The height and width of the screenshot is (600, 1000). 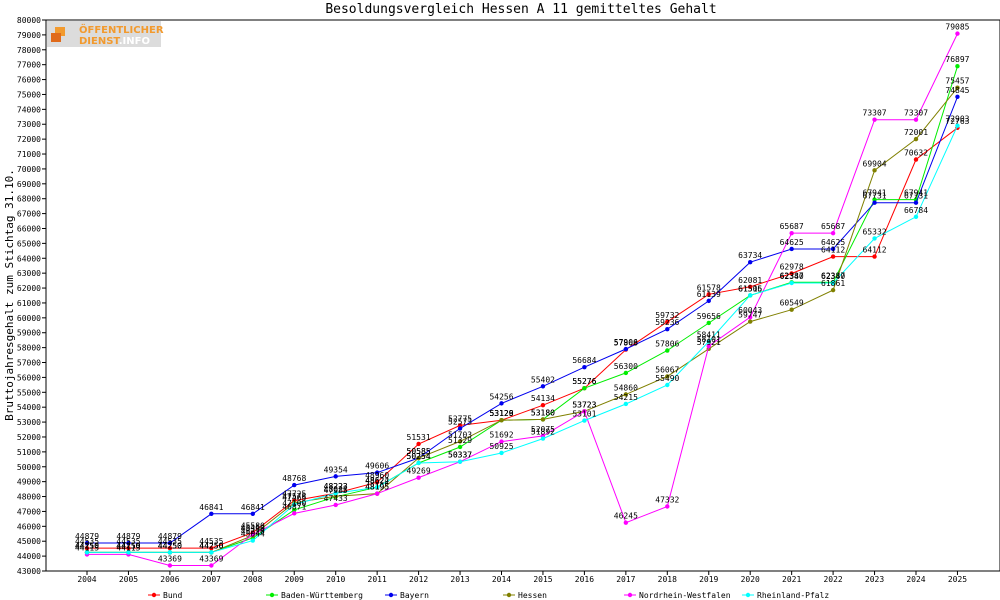 What do you see at coordinates (750, 288) in the screenshot?
I see `data-label-baden-w-rttemberg: 61506` at bounding box center [750, 288].